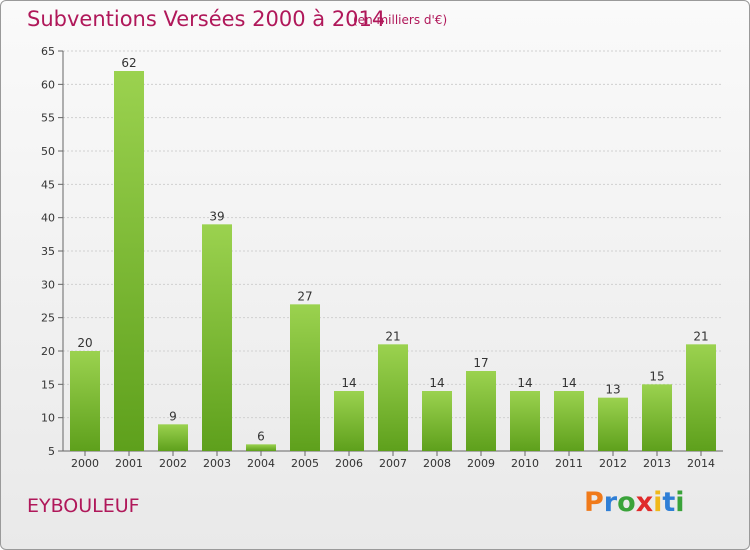  I want to click on x-tick-label: 2005, so click(305, 463).